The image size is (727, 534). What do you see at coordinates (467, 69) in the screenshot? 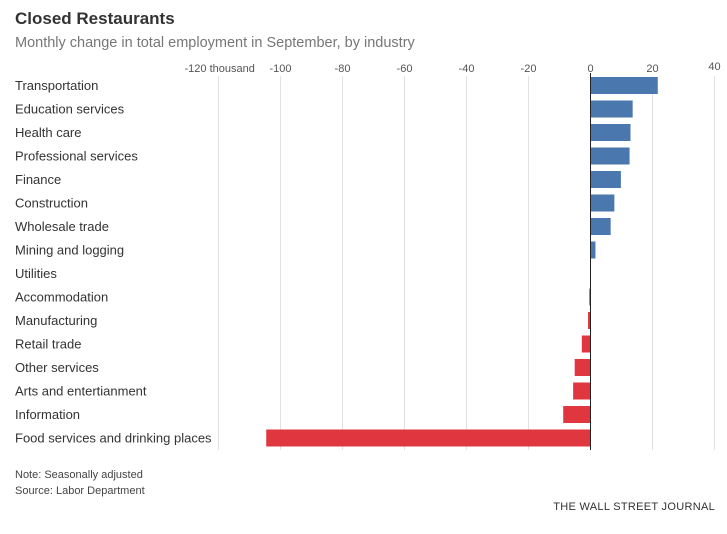
I see `x-tick-label: -40` at bounding box center [467, 69].